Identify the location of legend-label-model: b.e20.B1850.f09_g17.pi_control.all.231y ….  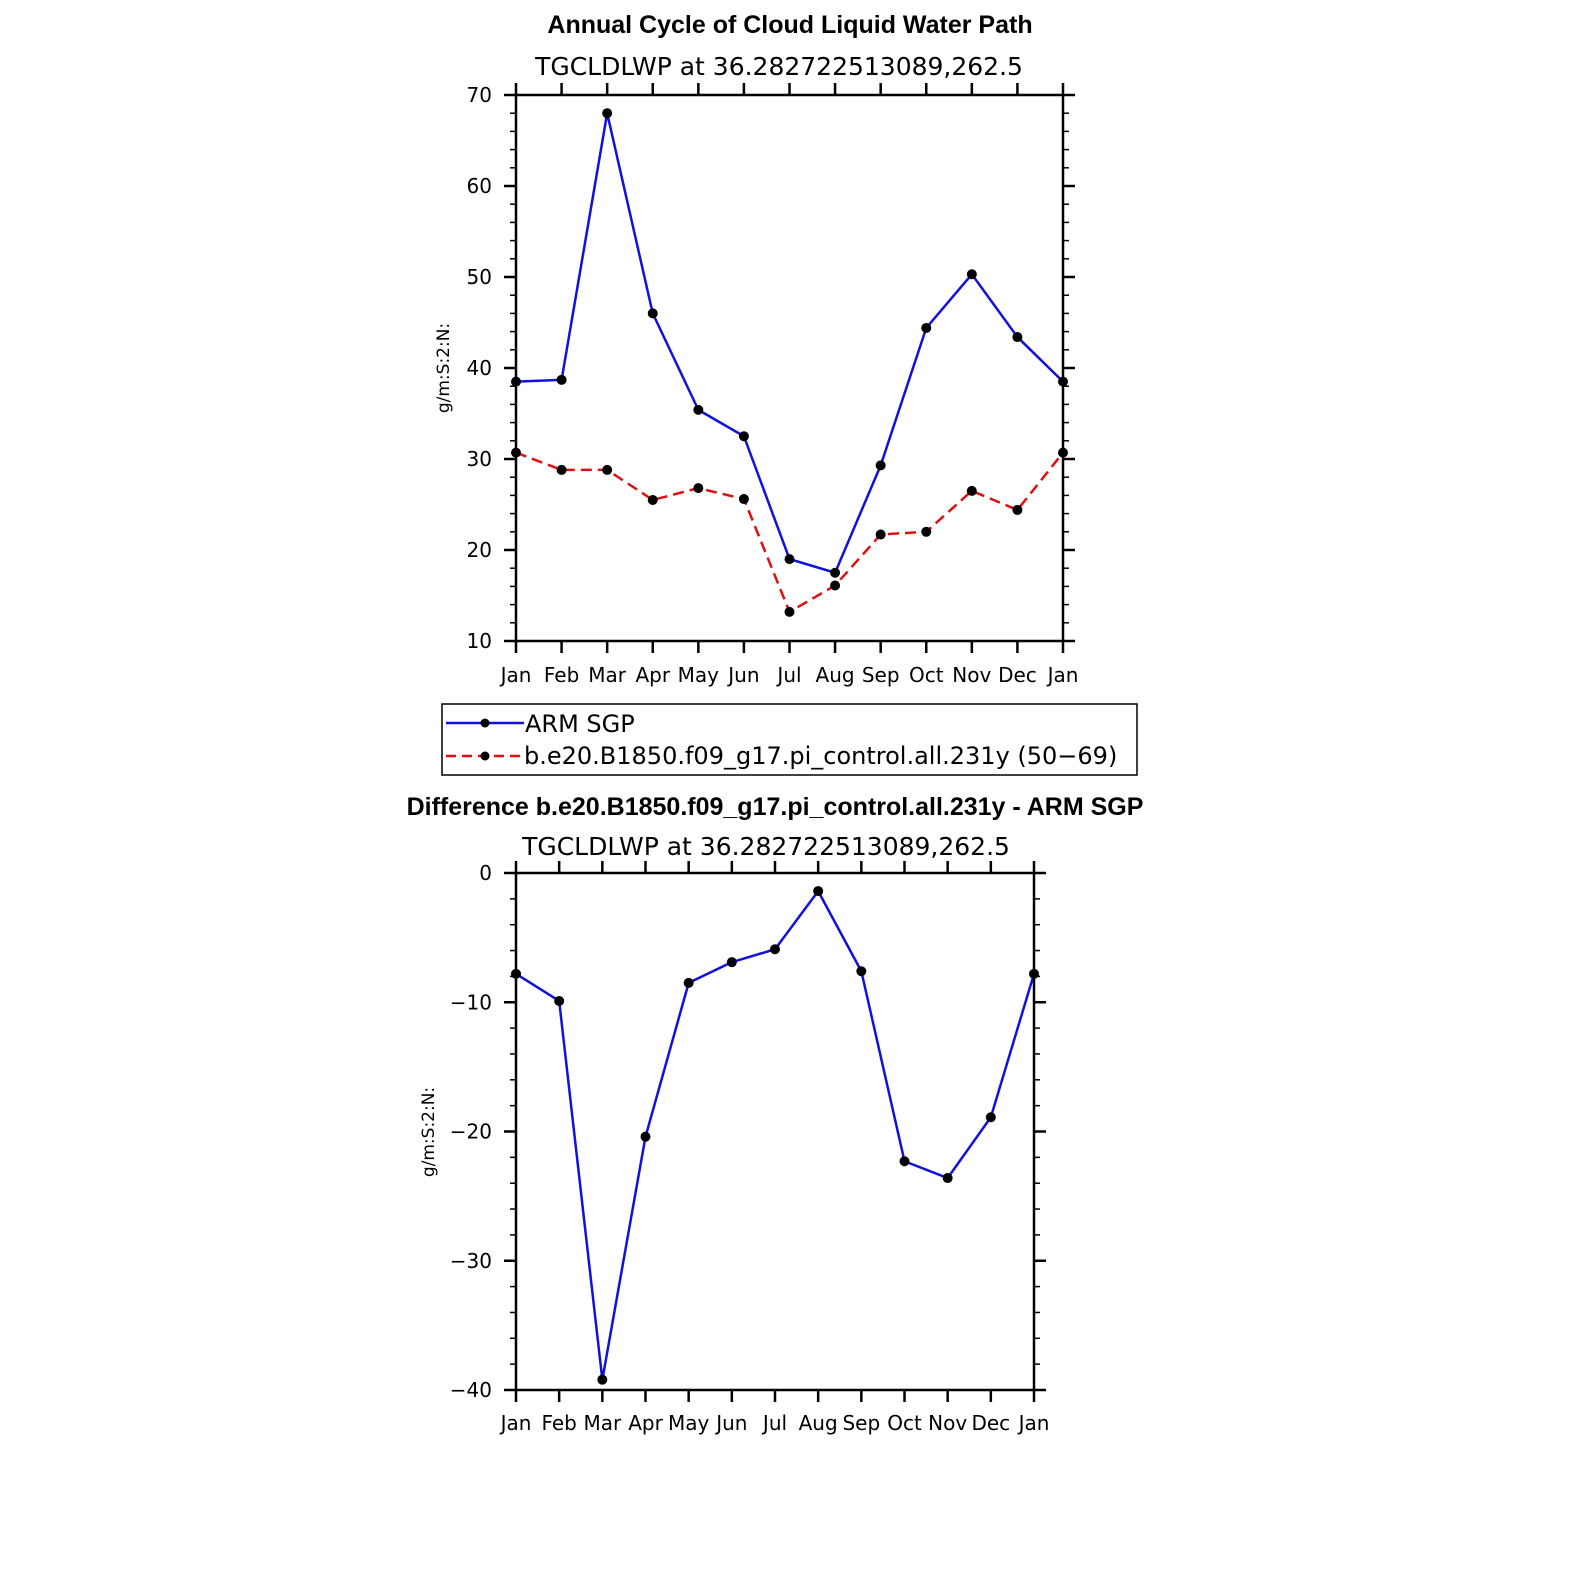
(820, 756).